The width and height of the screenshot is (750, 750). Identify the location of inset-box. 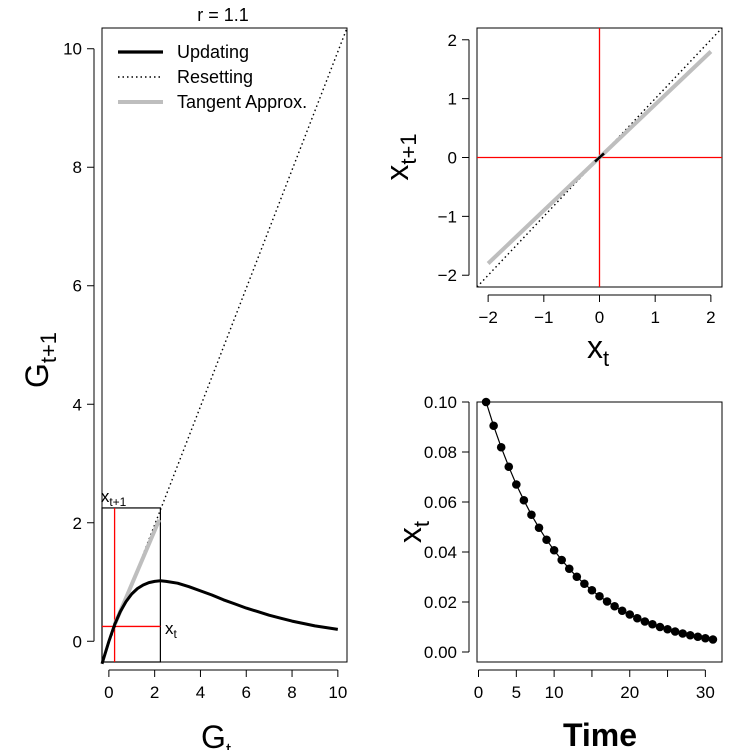
(131, 585).